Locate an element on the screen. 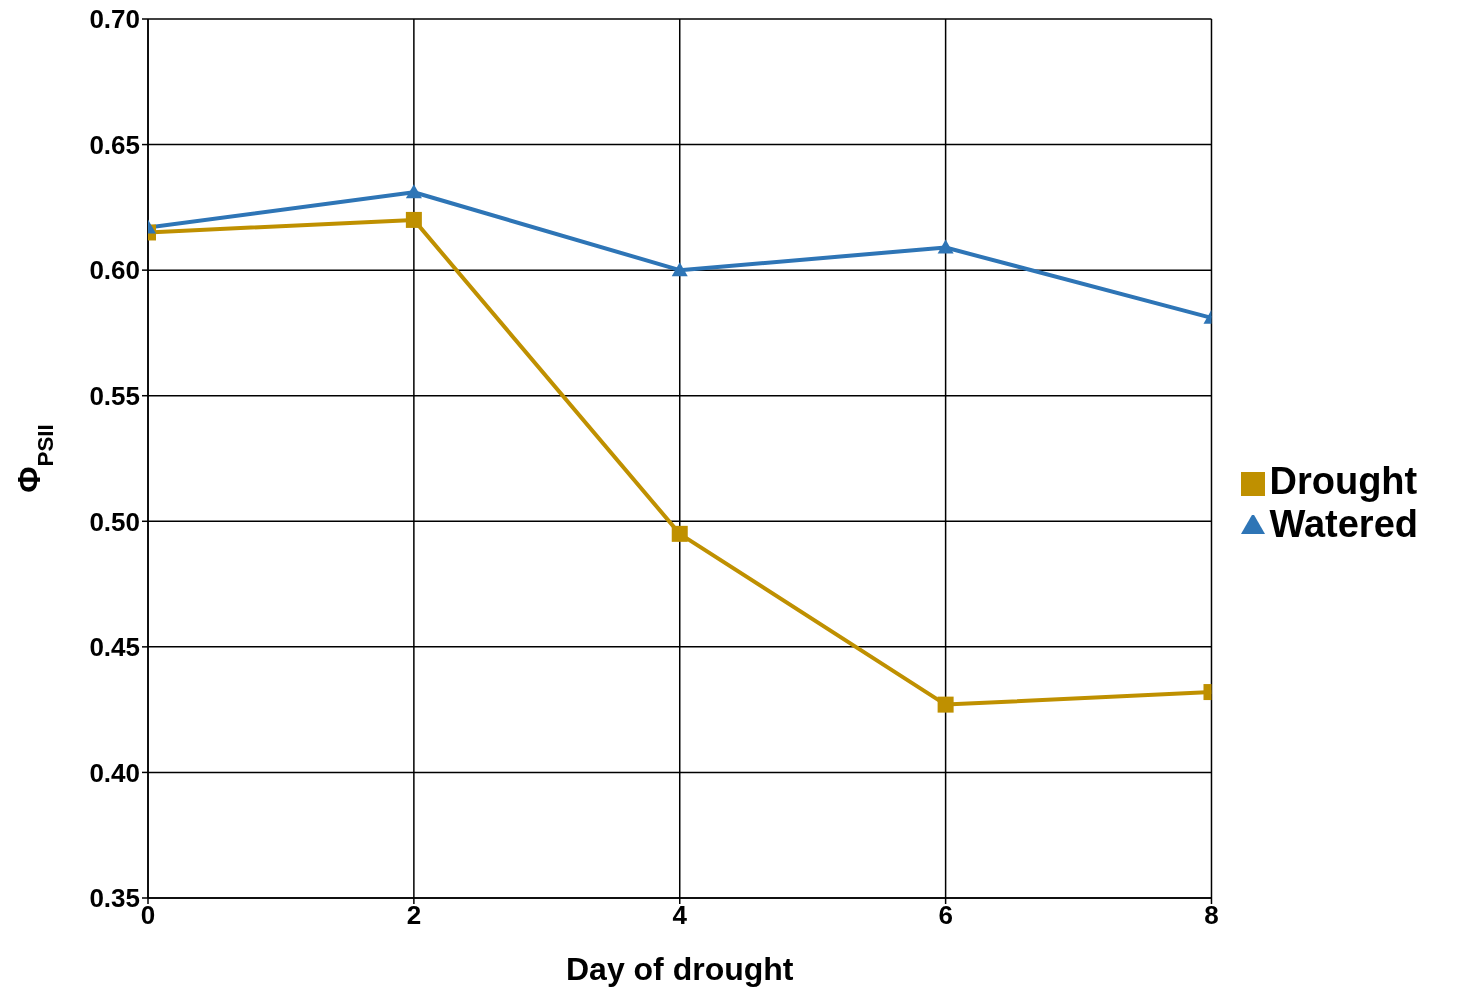 This screenshot has width=1462, height=1000. x-axis-title: Day of drought is located at coordinates (679, 969).